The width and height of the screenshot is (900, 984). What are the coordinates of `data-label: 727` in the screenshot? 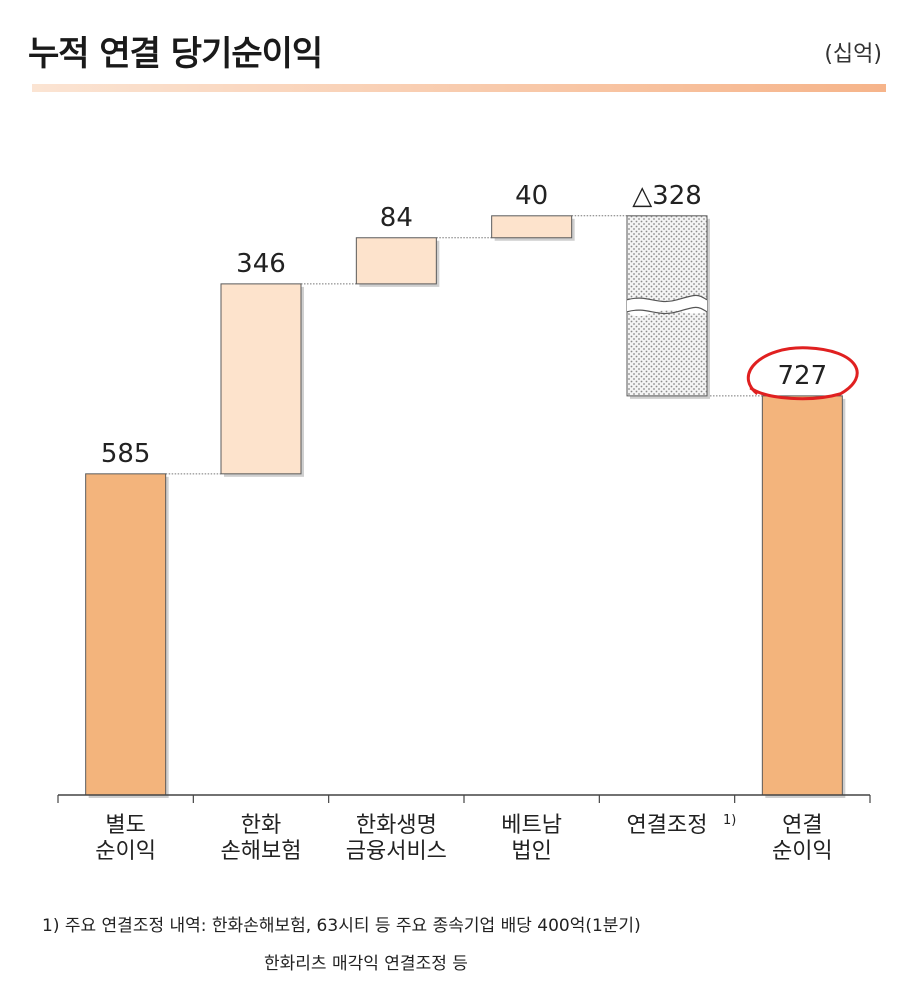 It's located at (803, 376).